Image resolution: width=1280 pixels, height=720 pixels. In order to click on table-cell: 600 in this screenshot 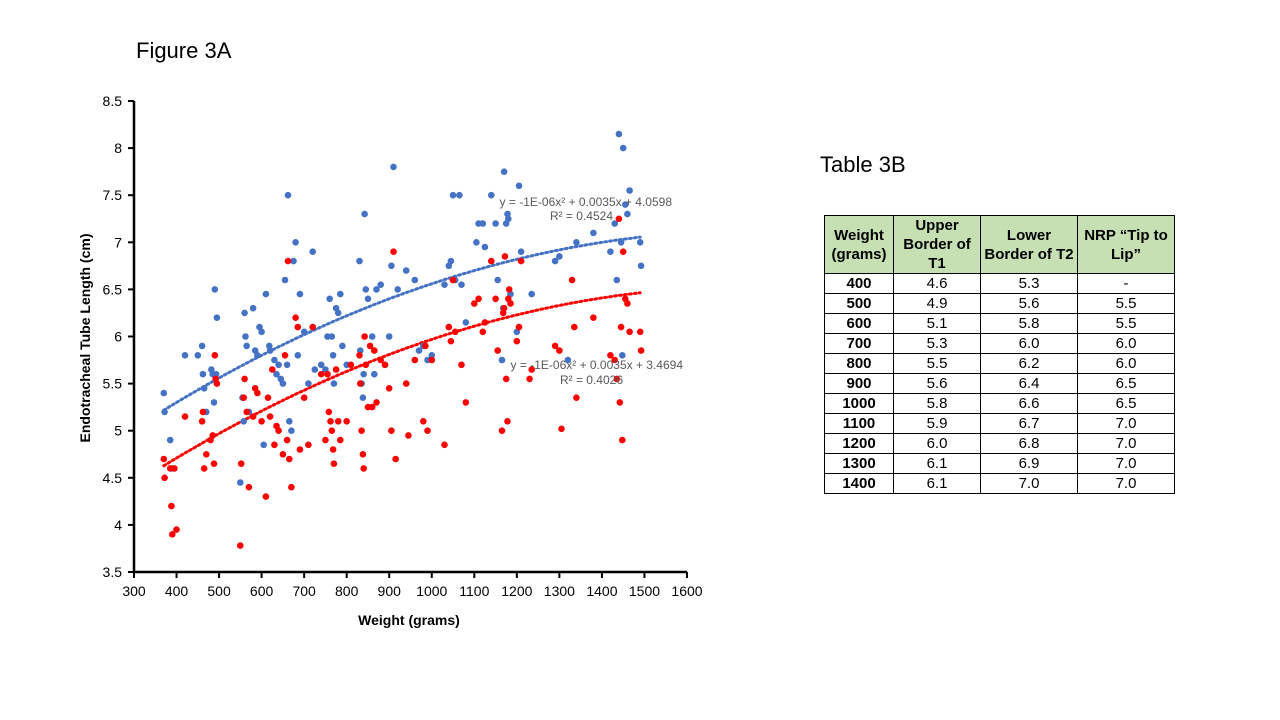, I will do `click(859, 323)`.